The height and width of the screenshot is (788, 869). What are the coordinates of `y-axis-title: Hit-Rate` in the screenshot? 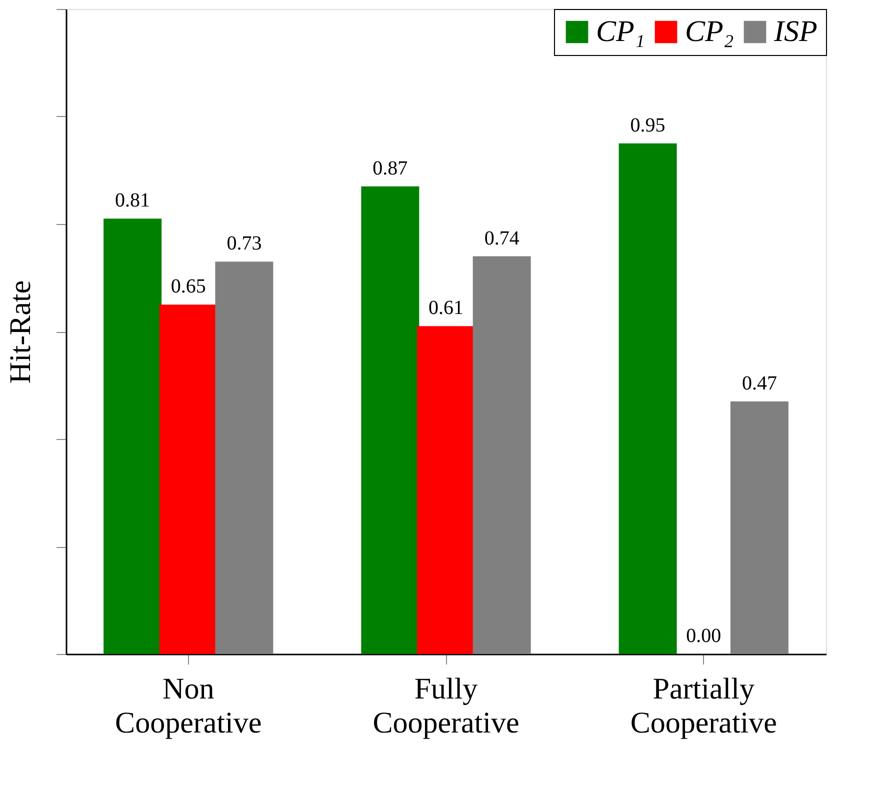 It's located at (20, 332).